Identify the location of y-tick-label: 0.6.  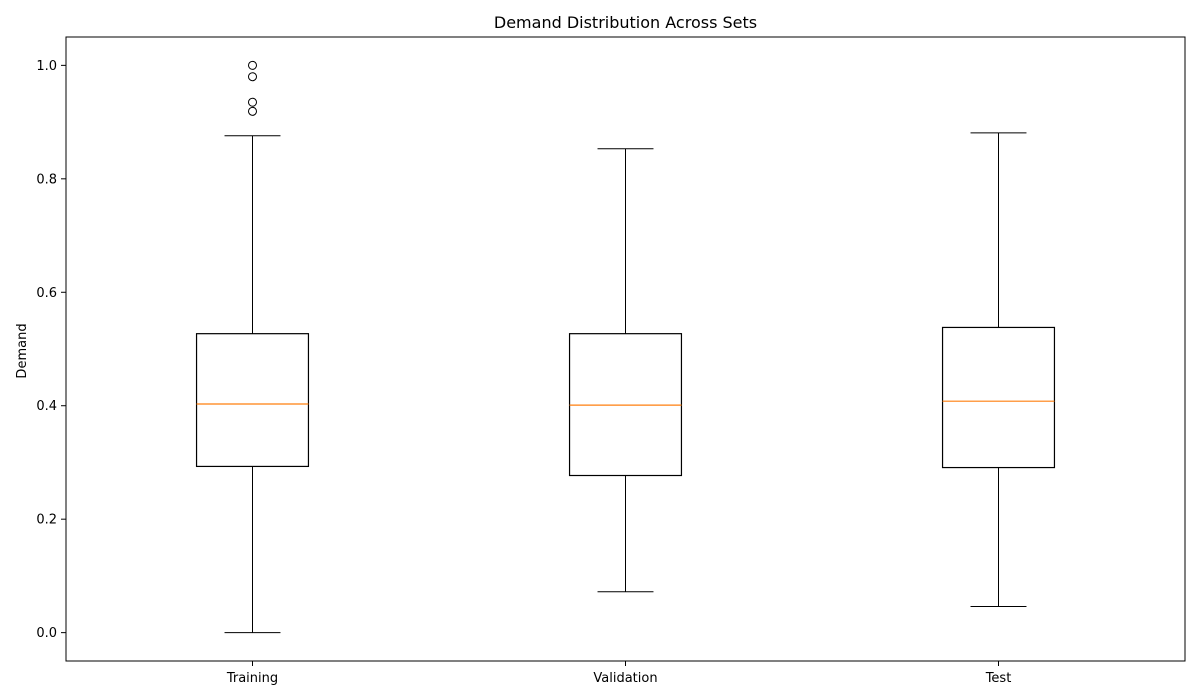
(46, 293).